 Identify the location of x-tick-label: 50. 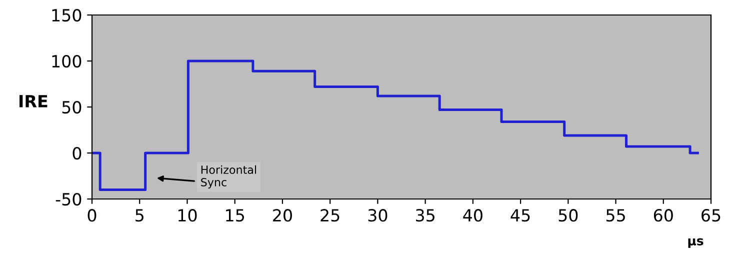
(568, 215).